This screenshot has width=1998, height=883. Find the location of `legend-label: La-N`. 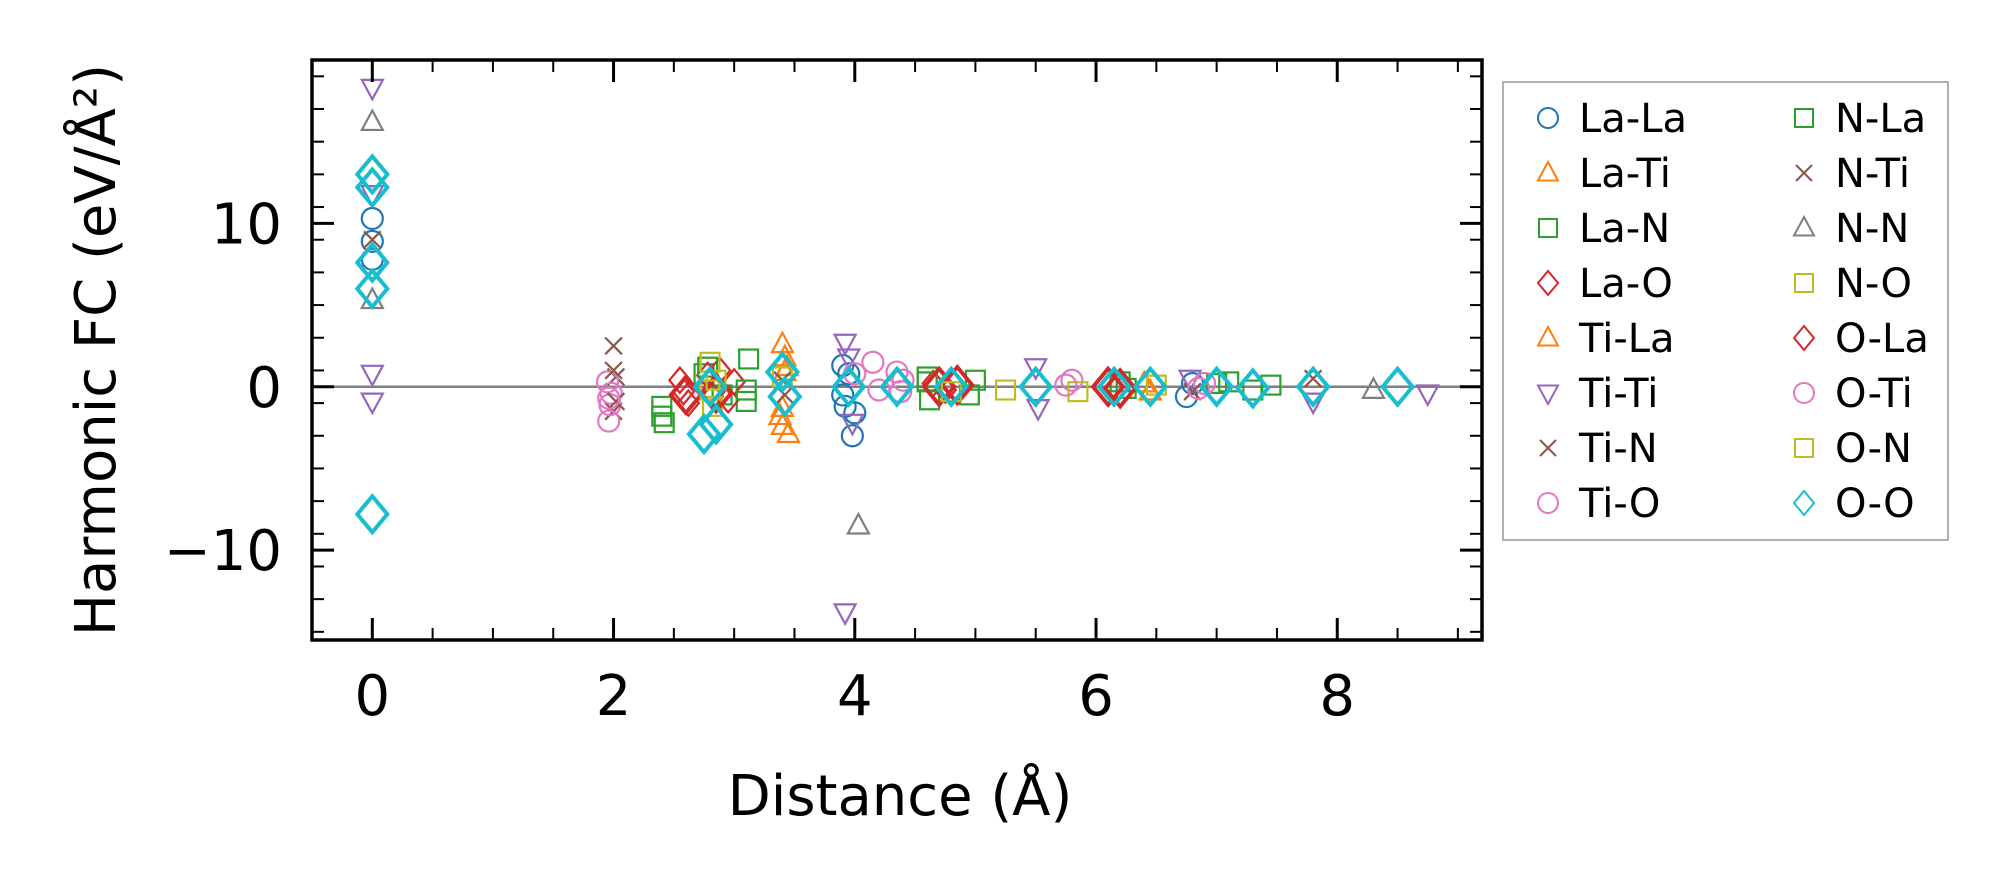

legend-label: La-N is located at coordinates (1624, 229).